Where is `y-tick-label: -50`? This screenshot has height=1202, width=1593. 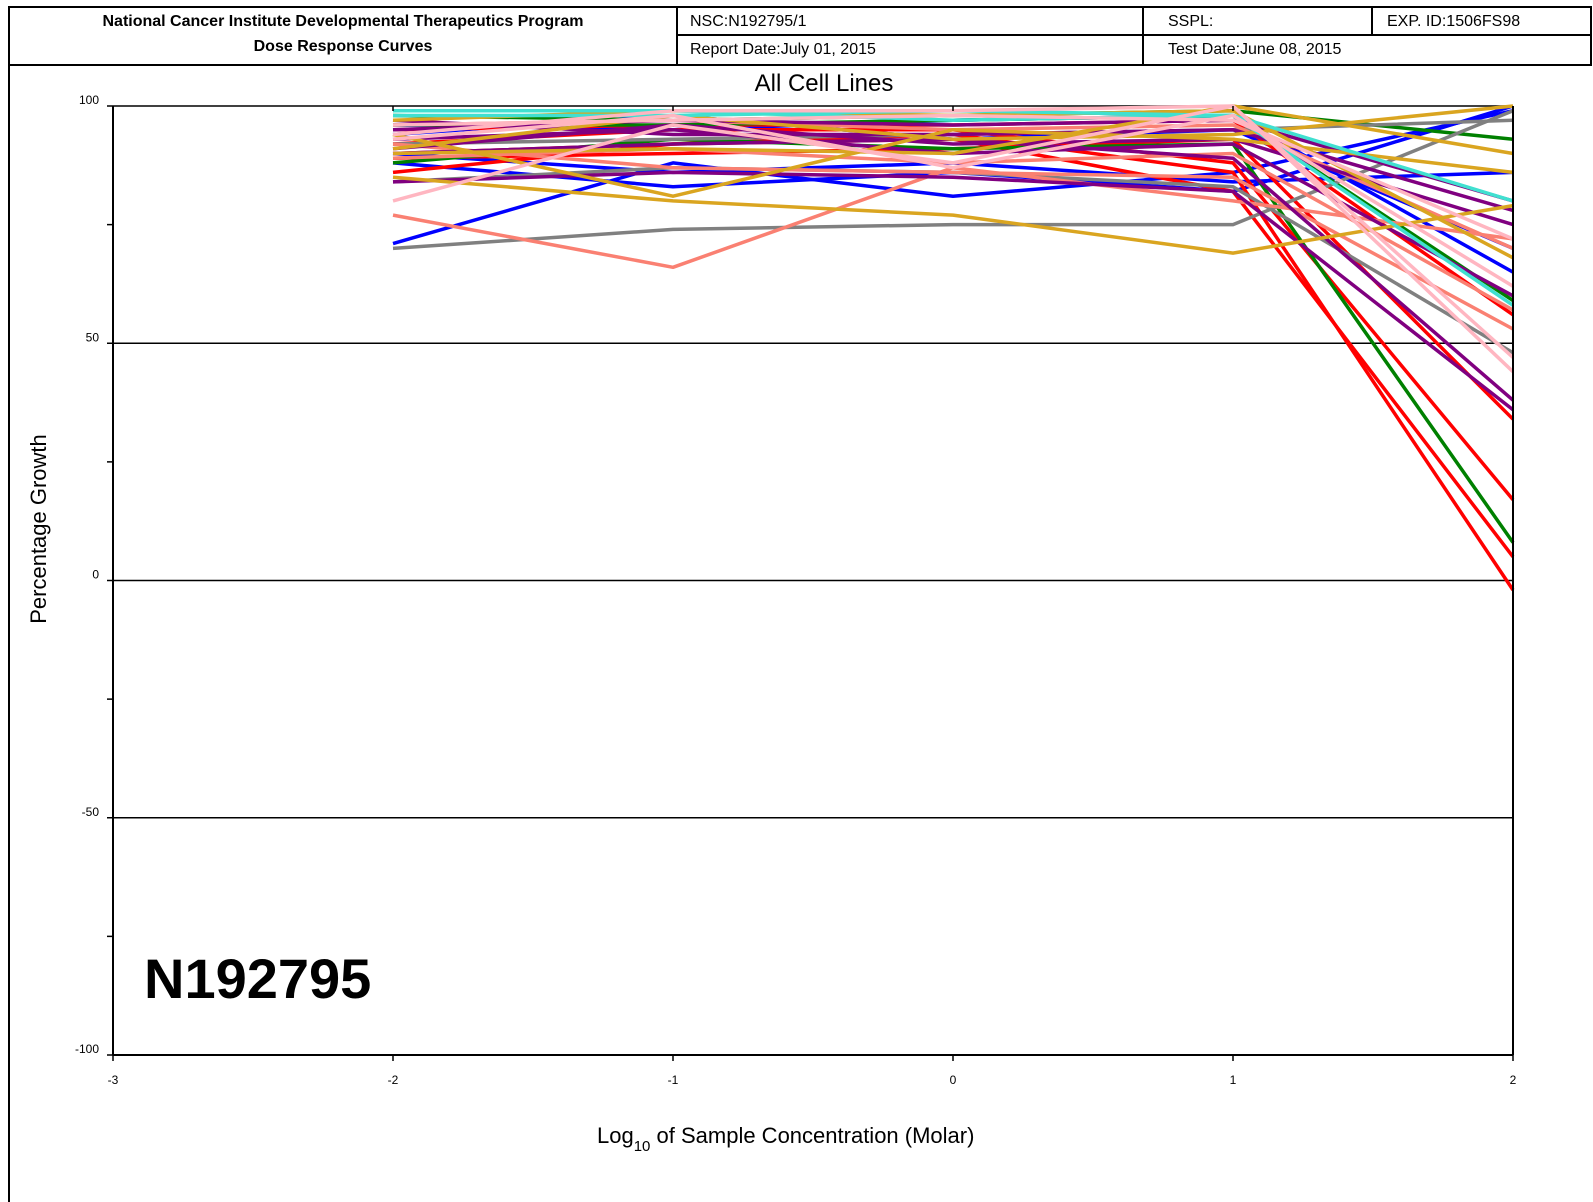 y-tick-label: -50 is located at coordinates (91, 812).